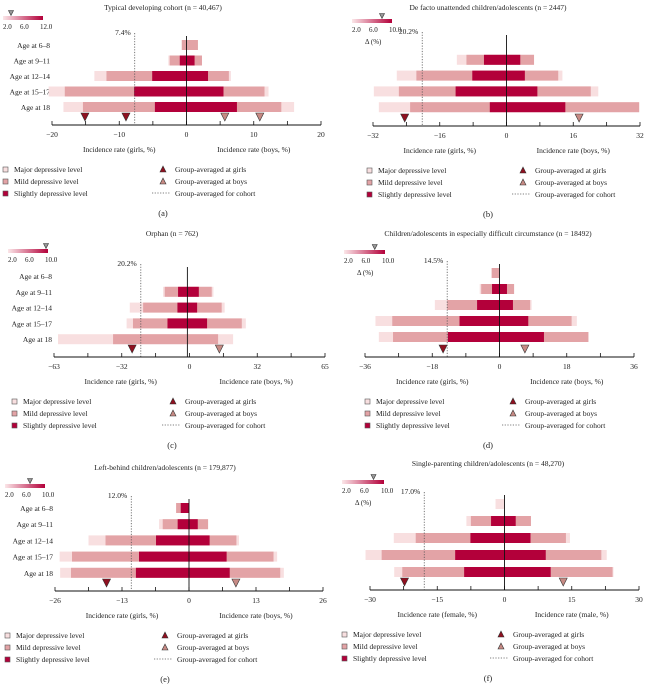 The height and width of the screenshot is (687, 646). What do you see at coordinates (256, 600) in the screenshot?
I see `x-tick-label: 13` at bounding box center [256, 600].